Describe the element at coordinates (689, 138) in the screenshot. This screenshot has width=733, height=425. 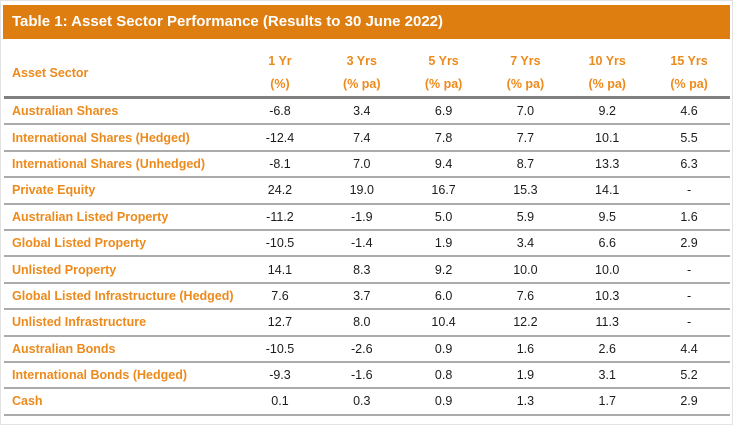
I see `value-cell: 5.5` at that location.